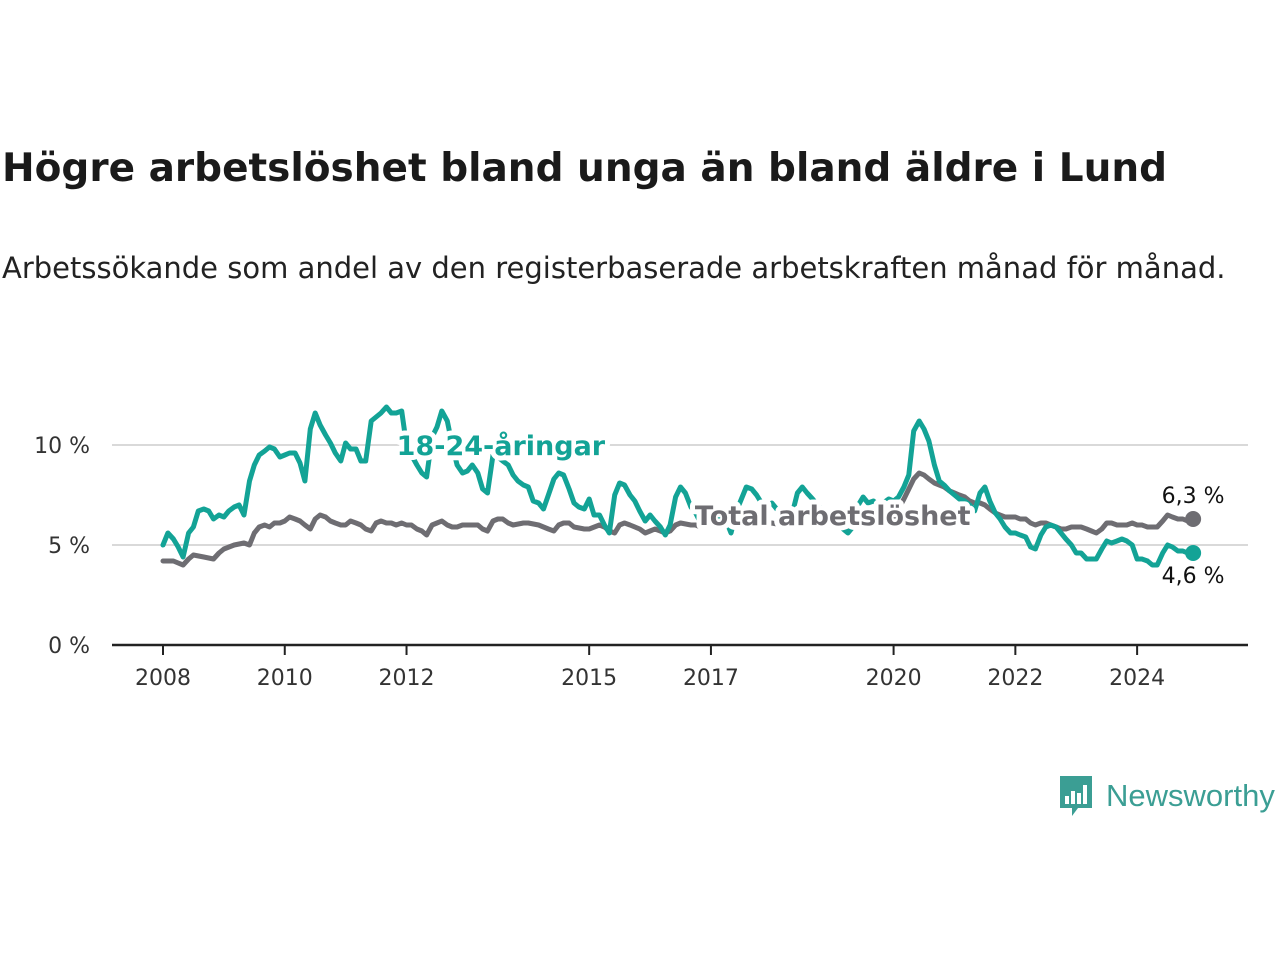 Image resolution: width=1280 pixels, height=960 pixels. I want to click on gridlines, so click(680, 495).